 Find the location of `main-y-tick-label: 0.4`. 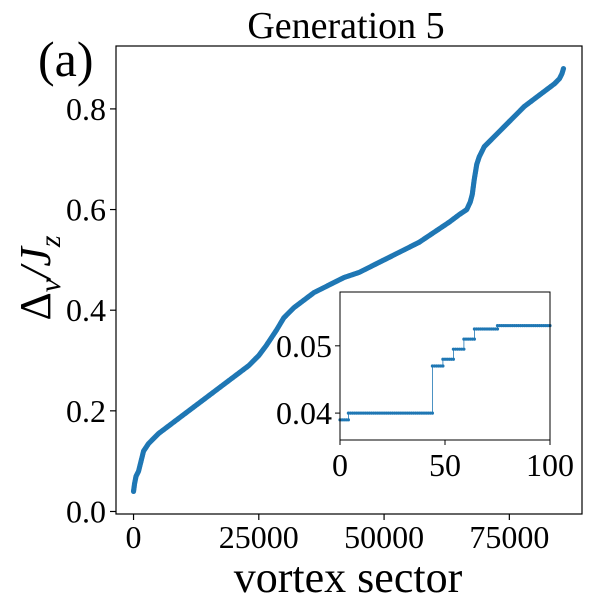

main-y-tick-label: 0.4 is located at coordinates (86, 310).